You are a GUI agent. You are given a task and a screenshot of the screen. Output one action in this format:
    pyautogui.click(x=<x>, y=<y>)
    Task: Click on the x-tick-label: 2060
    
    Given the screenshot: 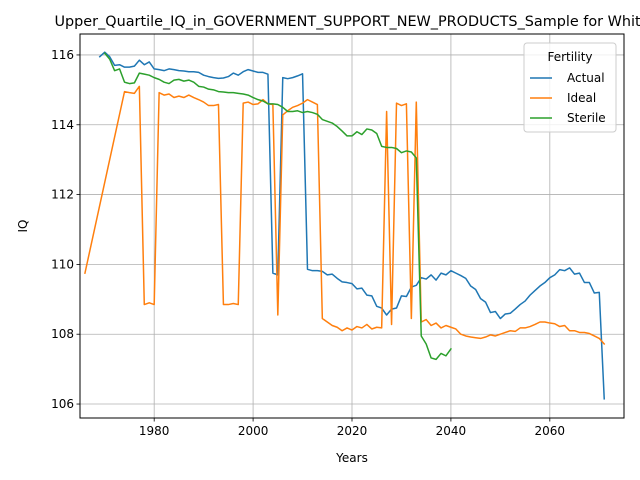 What is the action you would take?
    pyautogui.click(x=550, y=431)
    